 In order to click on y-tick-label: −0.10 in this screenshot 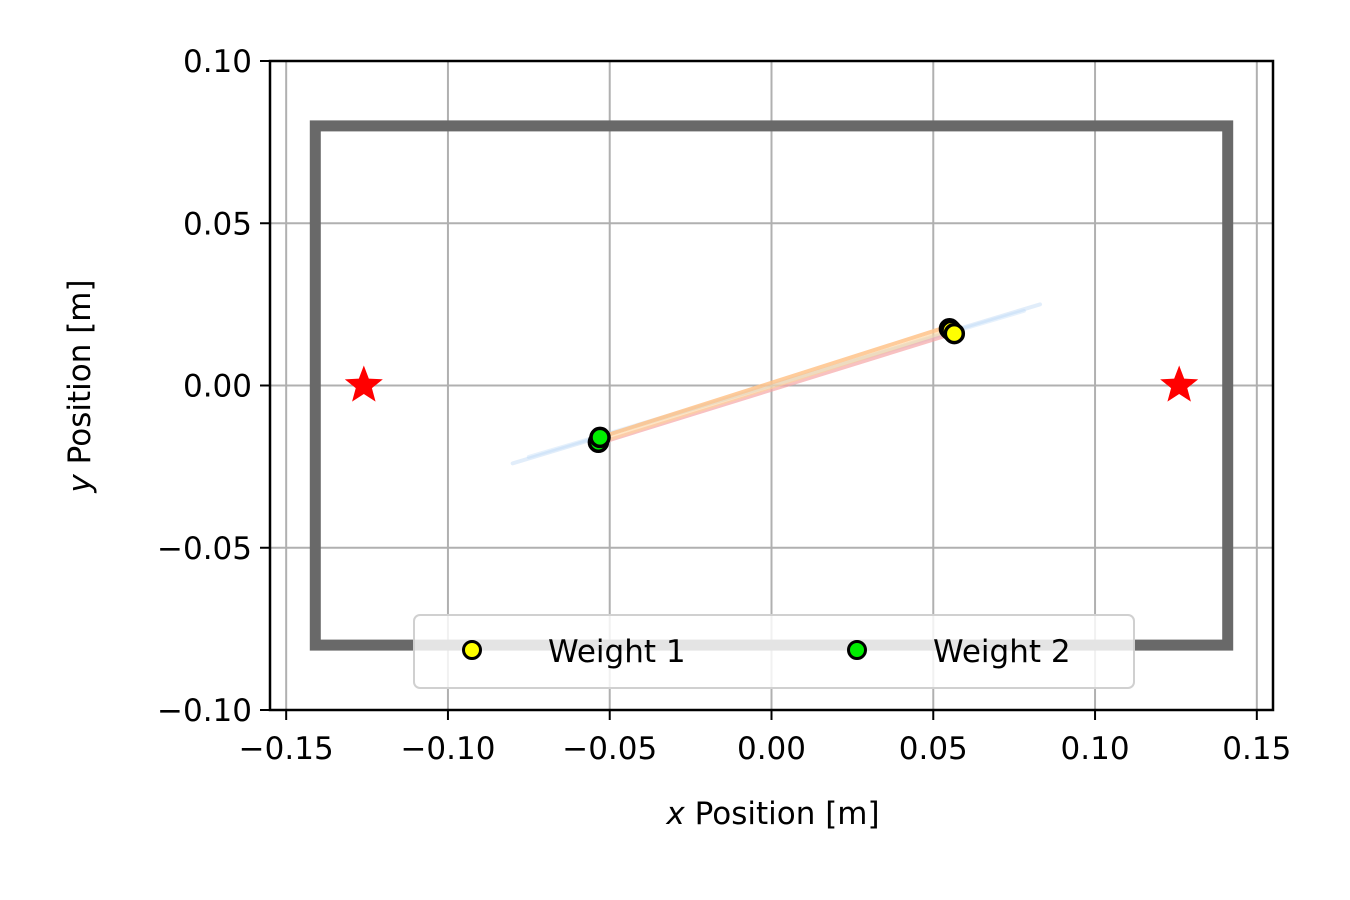, I will do `click(204, 711)`.